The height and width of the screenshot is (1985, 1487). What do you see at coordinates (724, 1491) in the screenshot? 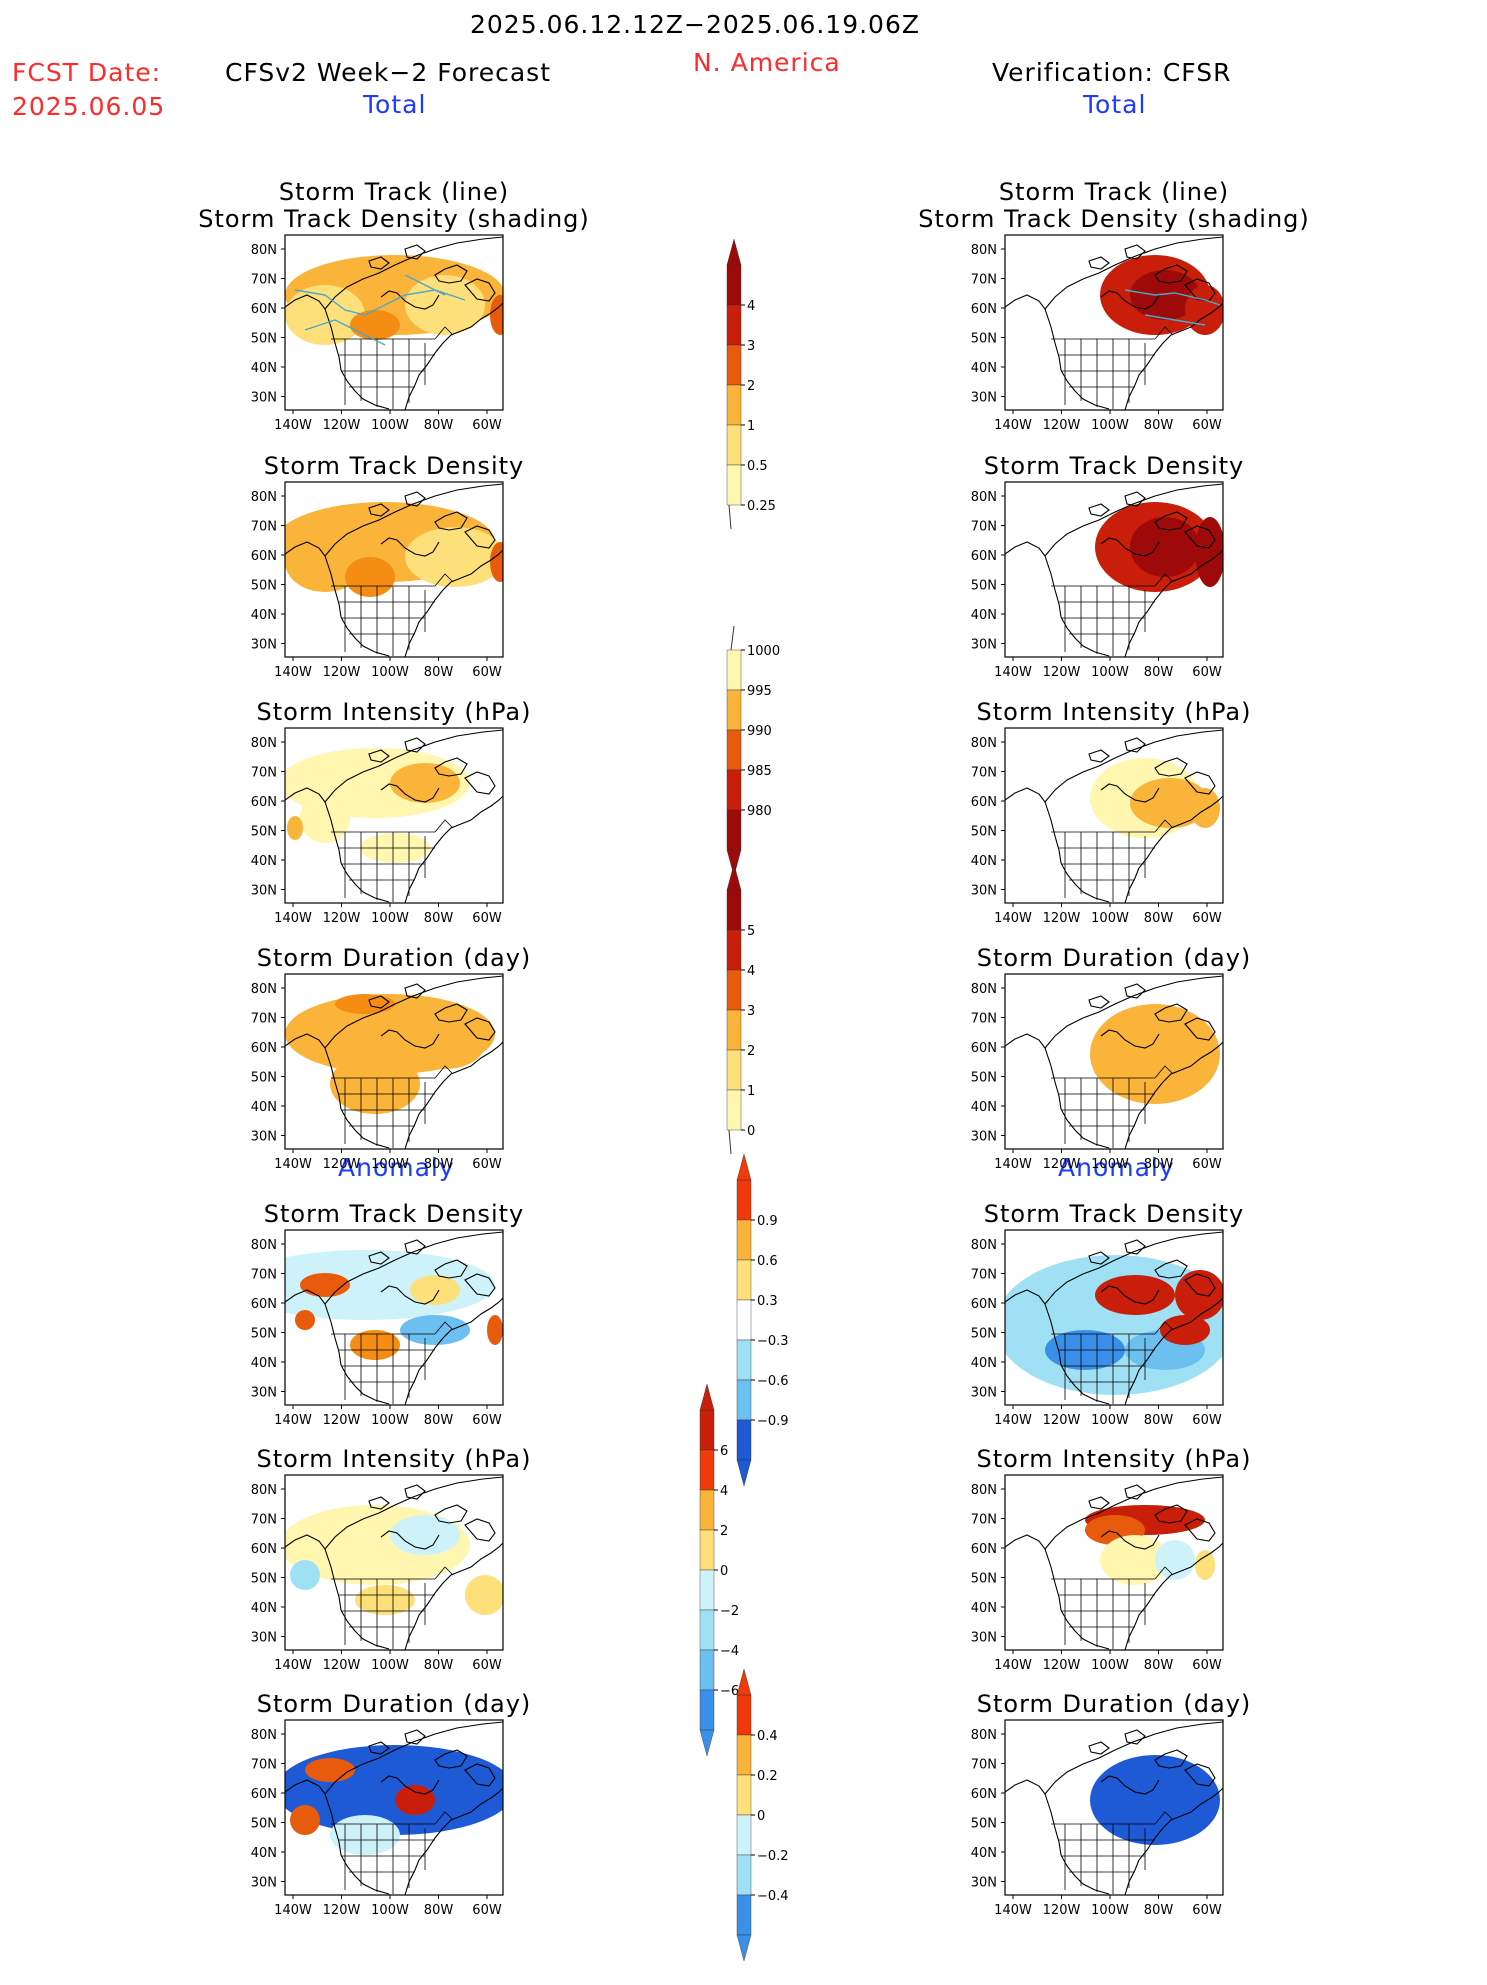
I see `colorbar-label: 4` at bounding box center [724, 1491].